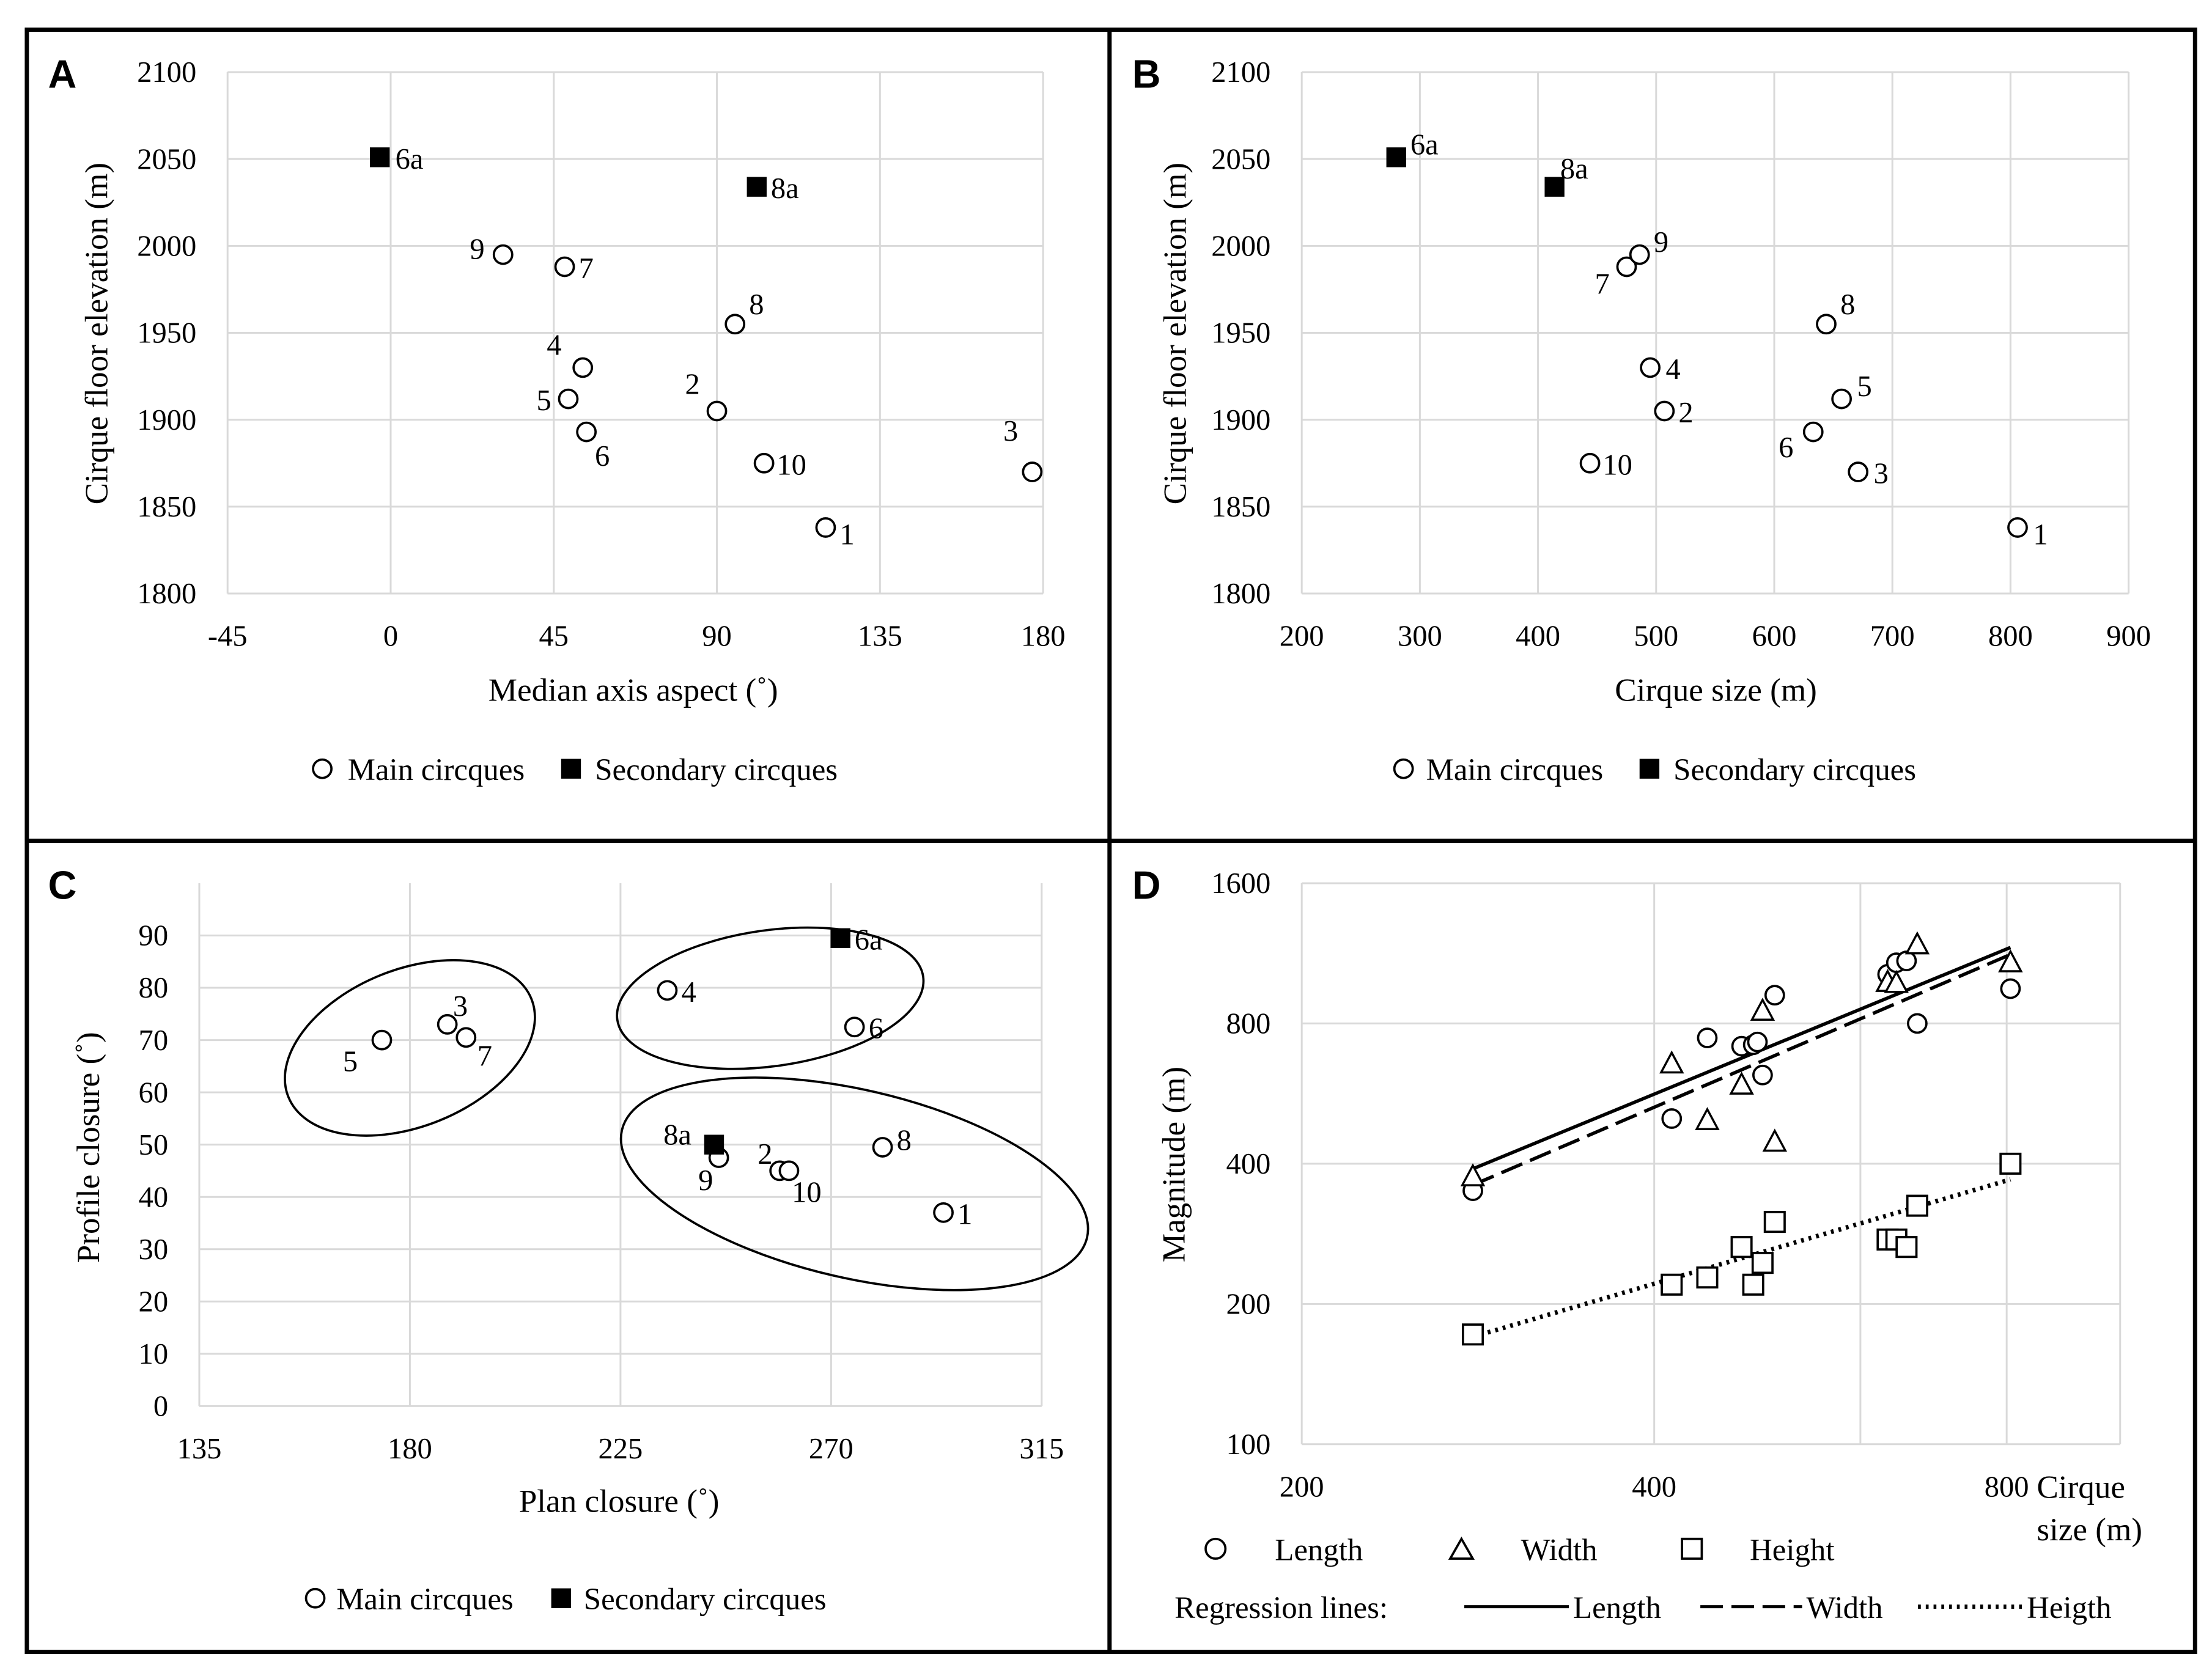  What do you see at coordinates (1642, 1579) in the screenshot?
I see `panel-d-legend: Length Width Height Regression lines` at bounding box center [1642, 1579].